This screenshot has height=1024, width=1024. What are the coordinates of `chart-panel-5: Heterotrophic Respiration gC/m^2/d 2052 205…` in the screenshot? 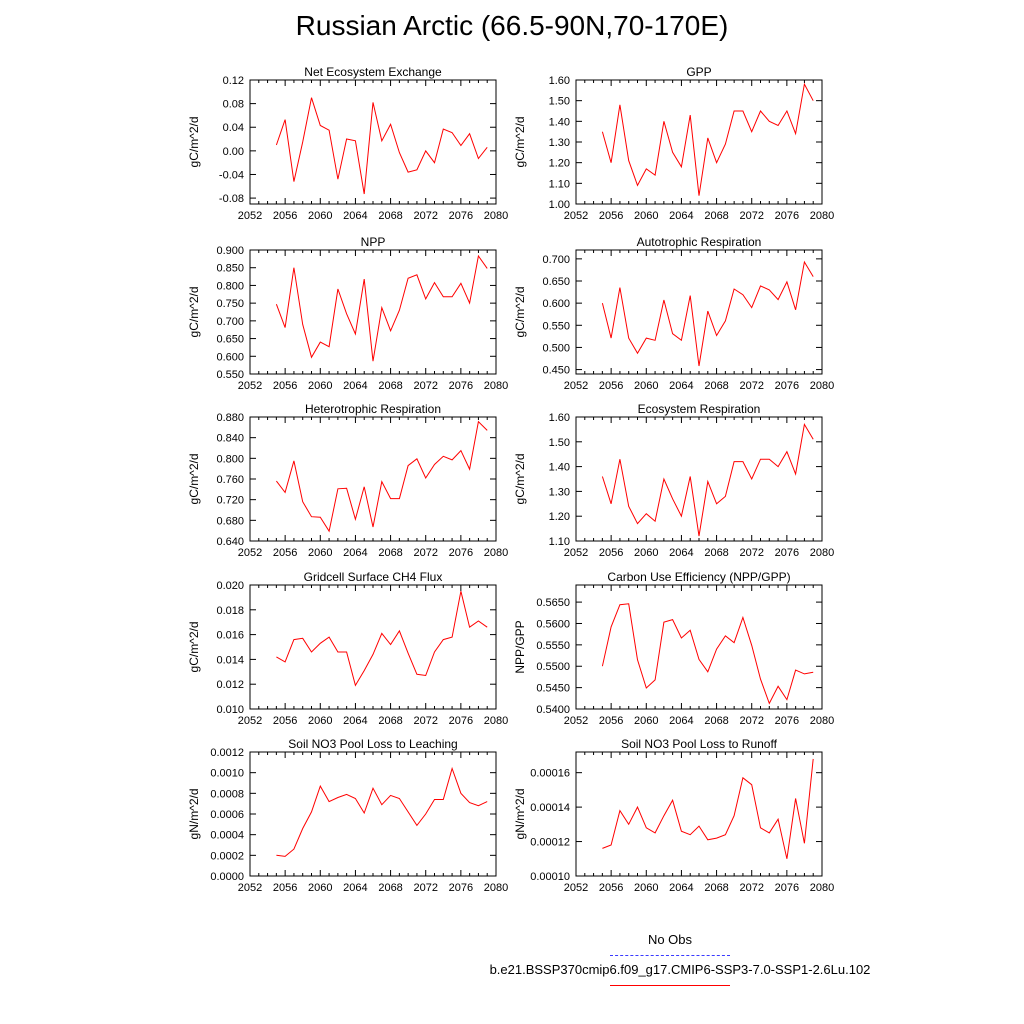 It's located at (347, 480).